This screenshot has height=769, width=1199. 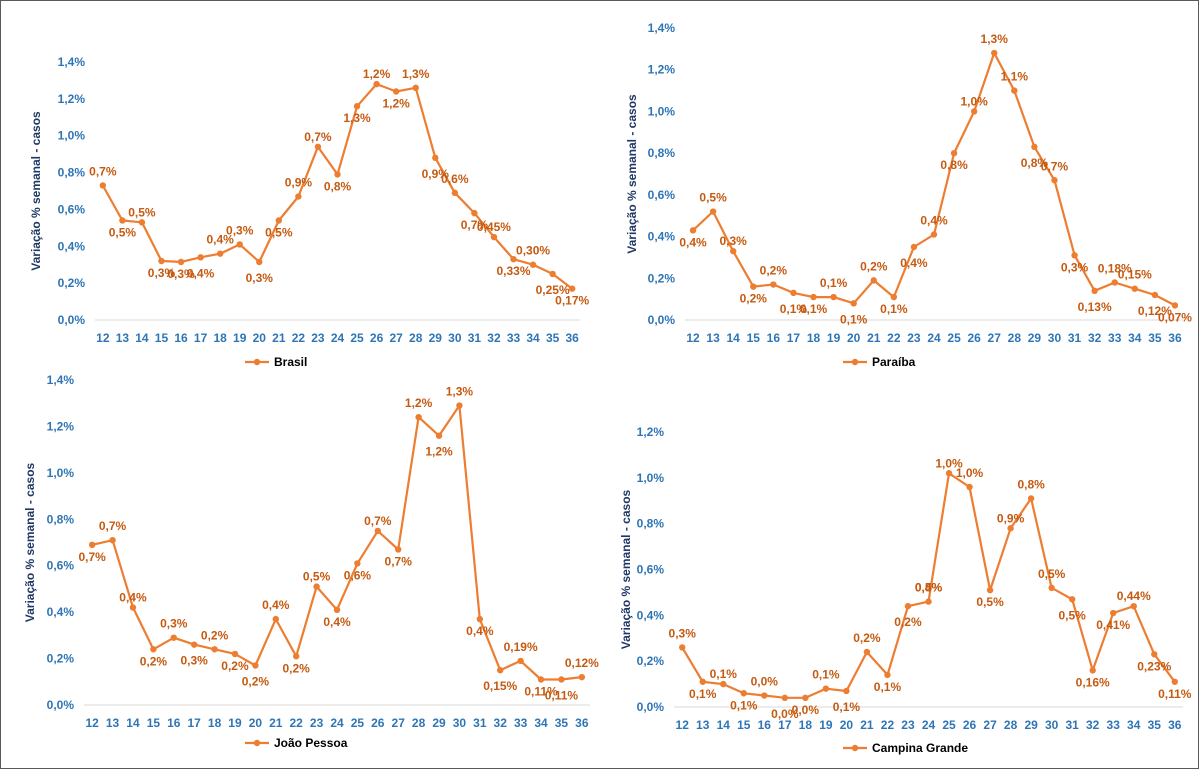 What do you see at coordinates (513, 271) in the screenshot?
I see `data-label: 0,33%` at bounding box center [513, 271].